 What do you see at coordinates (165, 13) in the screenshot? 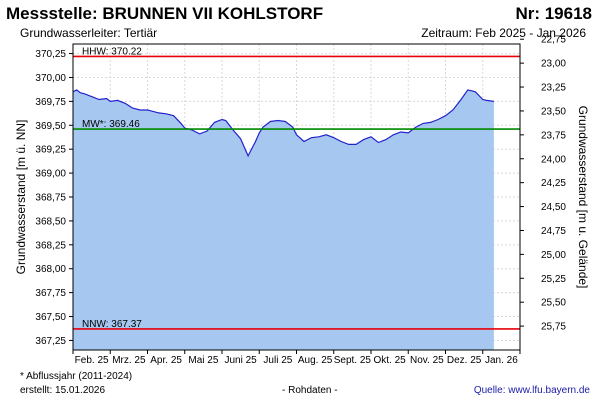
I see `station-title: Messstelle: BRUNNEN VII KOHLSTORF` at bounding box center [165, 13].